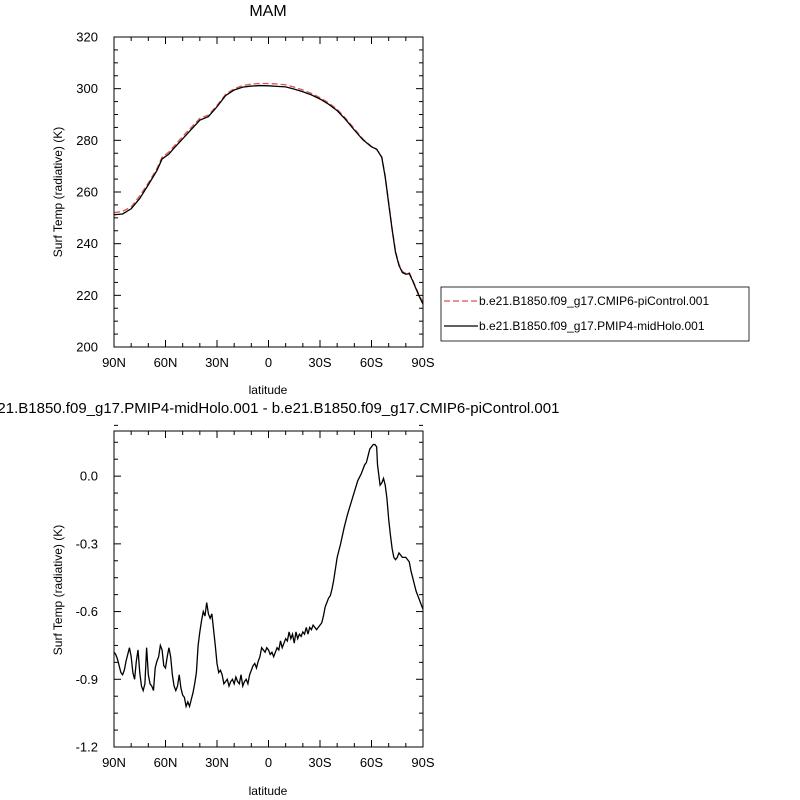  I want to click on top-chart-ylabel: Surf Temp (radiative) (K), so click(58, 192).